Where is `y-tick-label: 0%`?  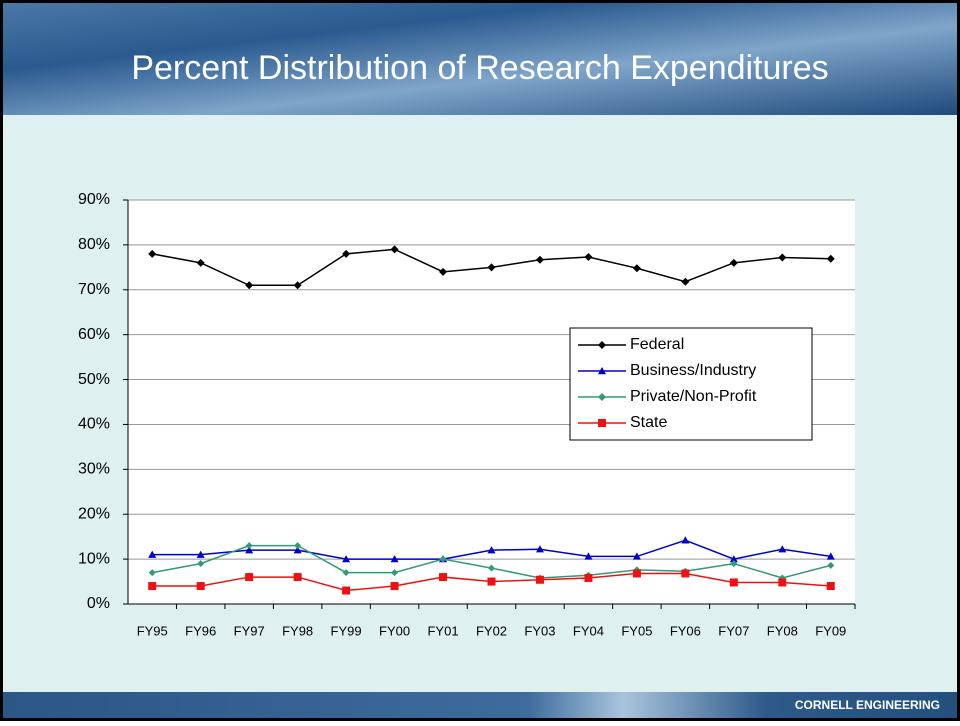
y-tick-label: 0% is located at coordinates (98, 603).